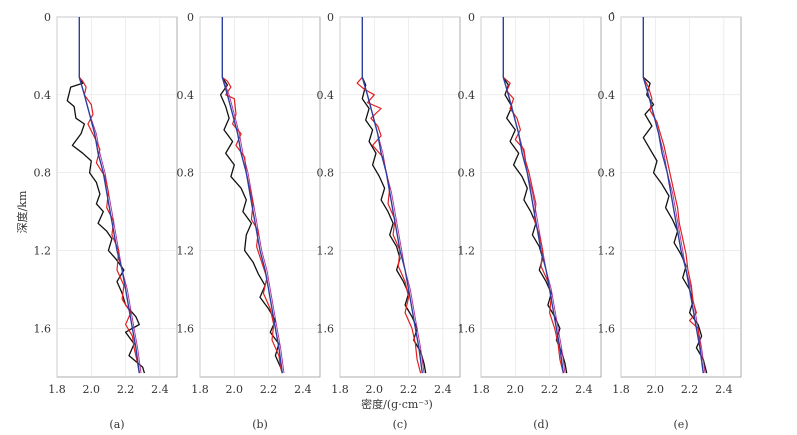 The width and height of the screenshot is (797, 435). What do you see at coordinates (611, 17) in the screenshot?
I see `y-tick-label: 0̂` at bounding box center [611, 17].